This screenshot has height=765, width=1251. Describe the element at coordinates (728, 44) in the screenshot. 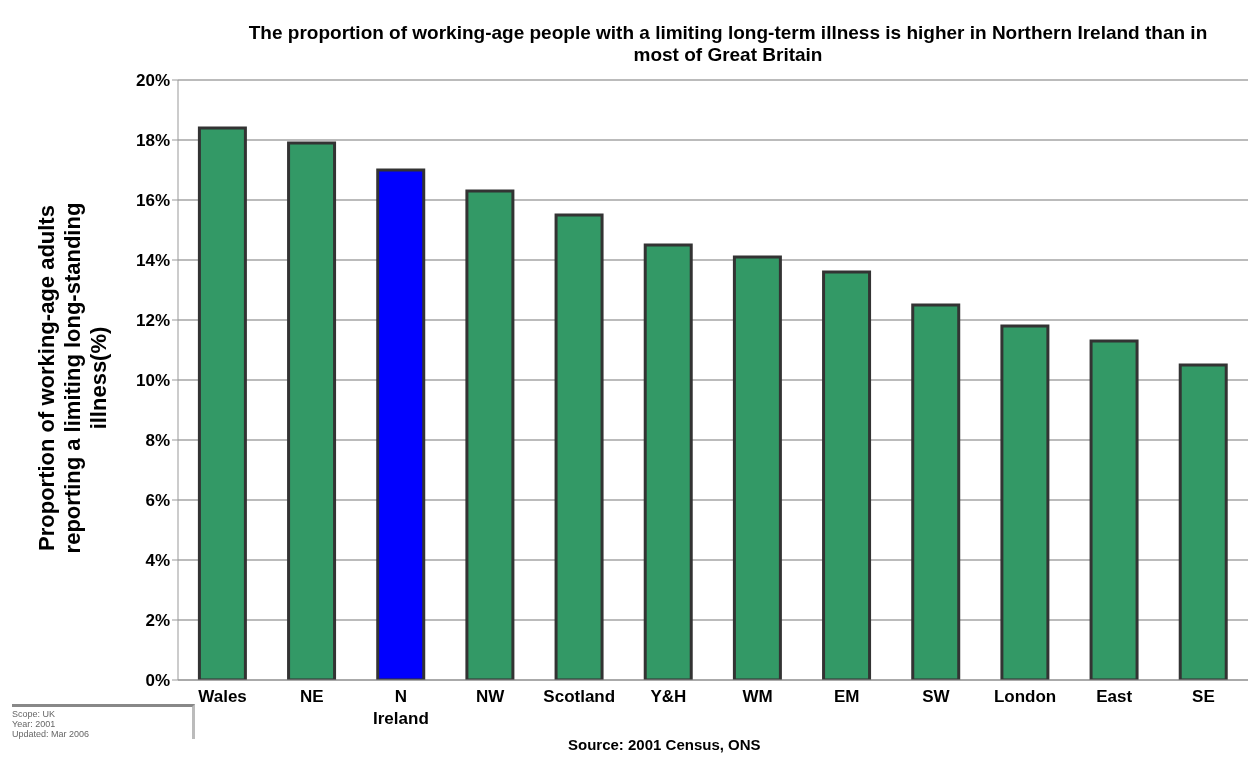

I see `chart-title: The proportion of working-age people with a limiting long-term illness is higher in Northern Ireland than in most of Great Britain` at that location.